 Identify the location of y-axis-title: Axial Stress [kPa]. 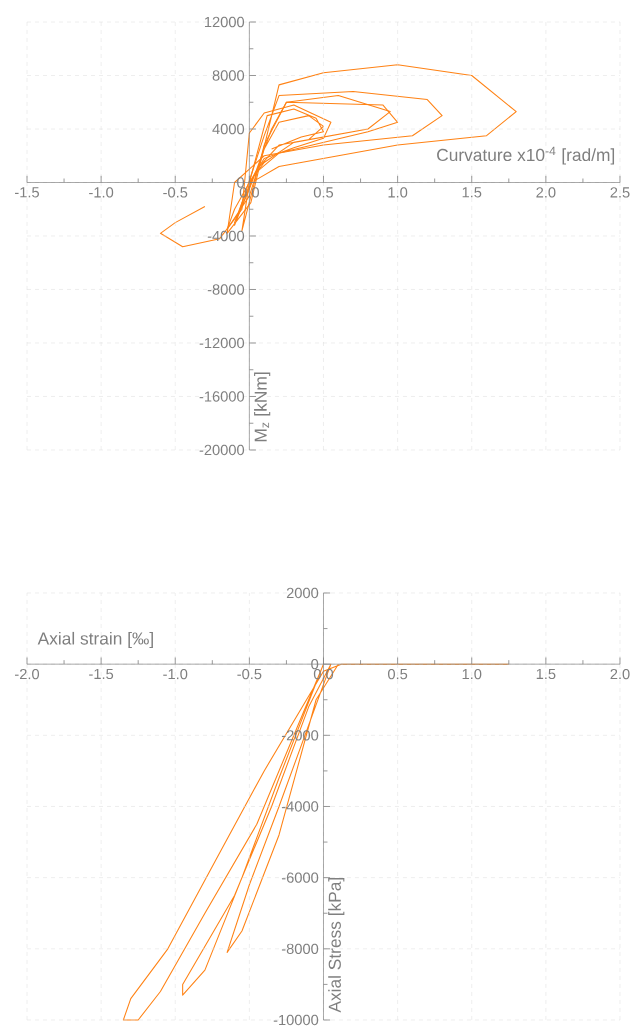
(336, 945).